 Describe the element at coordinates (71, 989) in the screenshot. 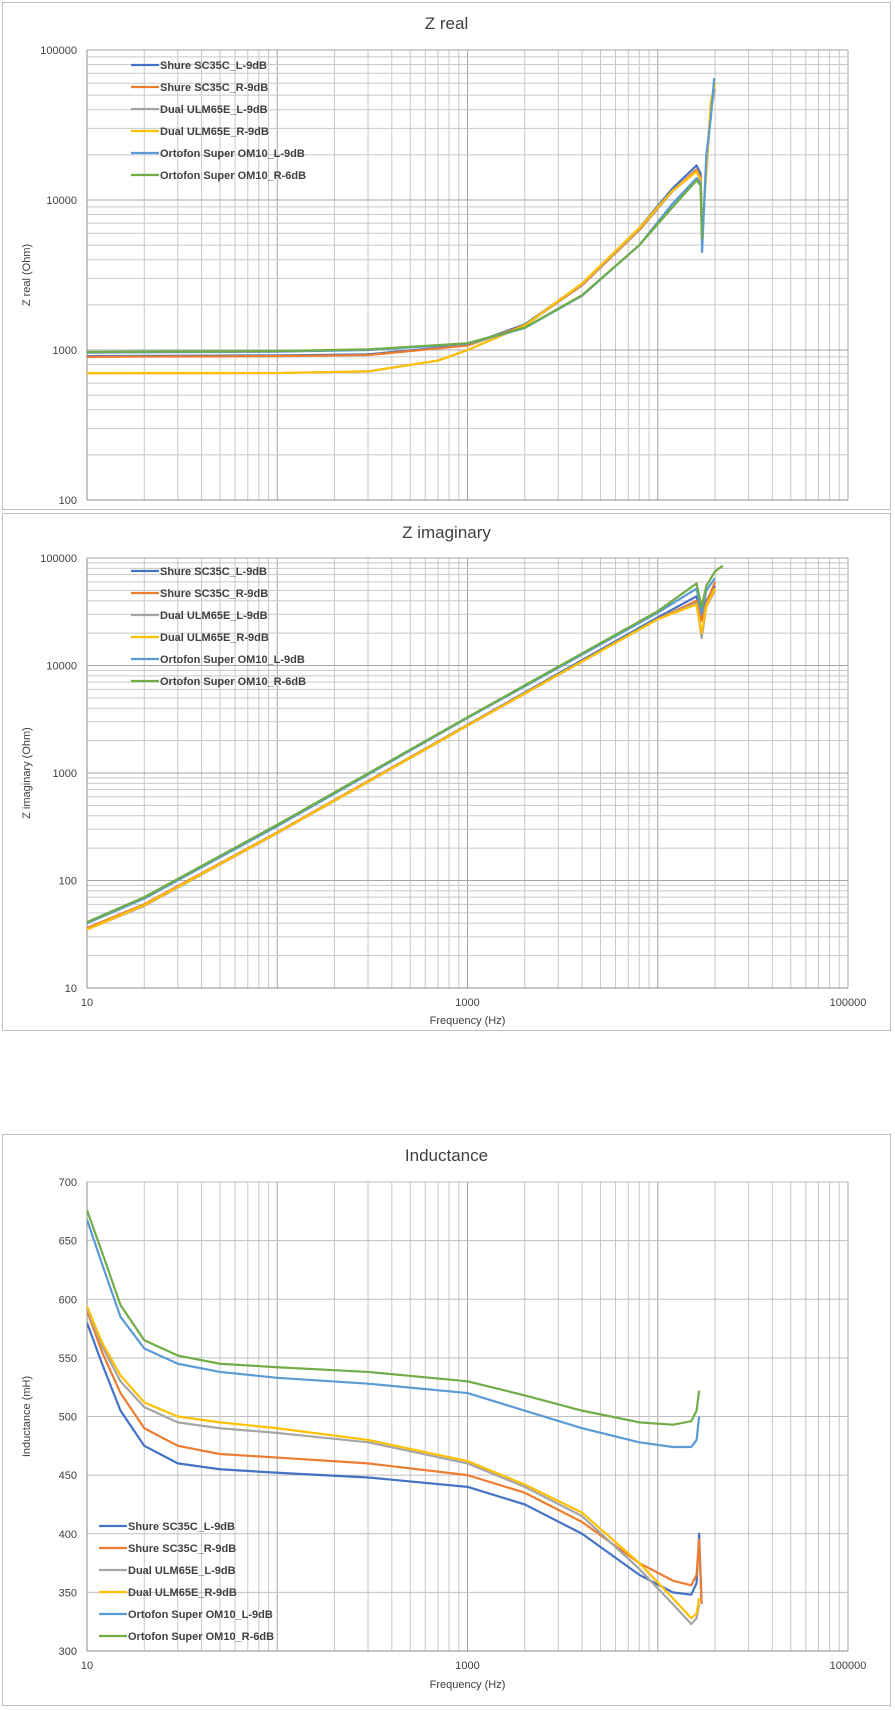

I see `y-tick-label: 10` at that location.